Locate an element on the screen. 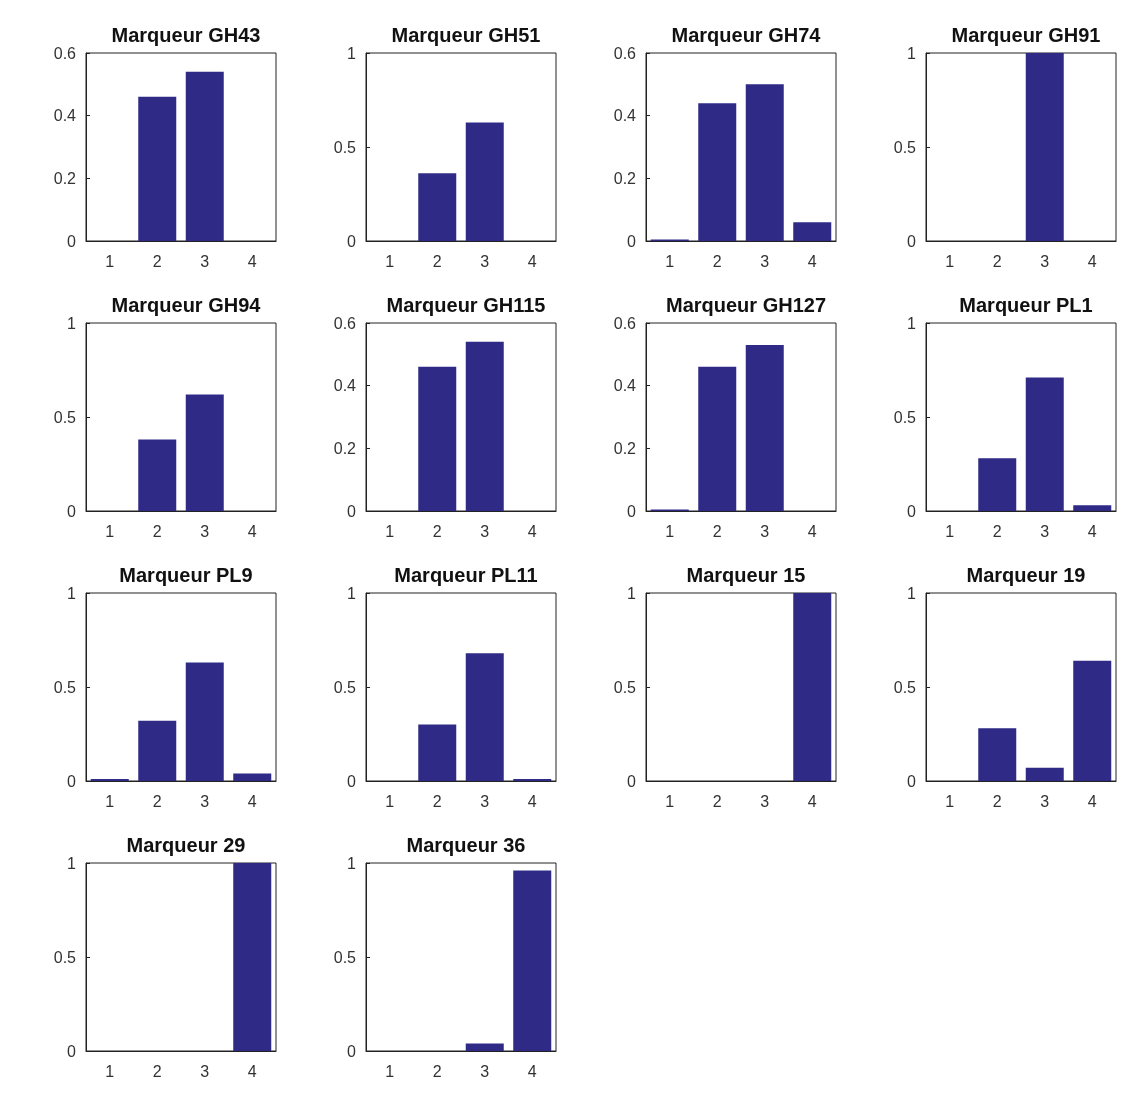 This screenshot has height=1107, width=1123. chart-title: Marqueur GH74 is located at coordinates (746, 35).